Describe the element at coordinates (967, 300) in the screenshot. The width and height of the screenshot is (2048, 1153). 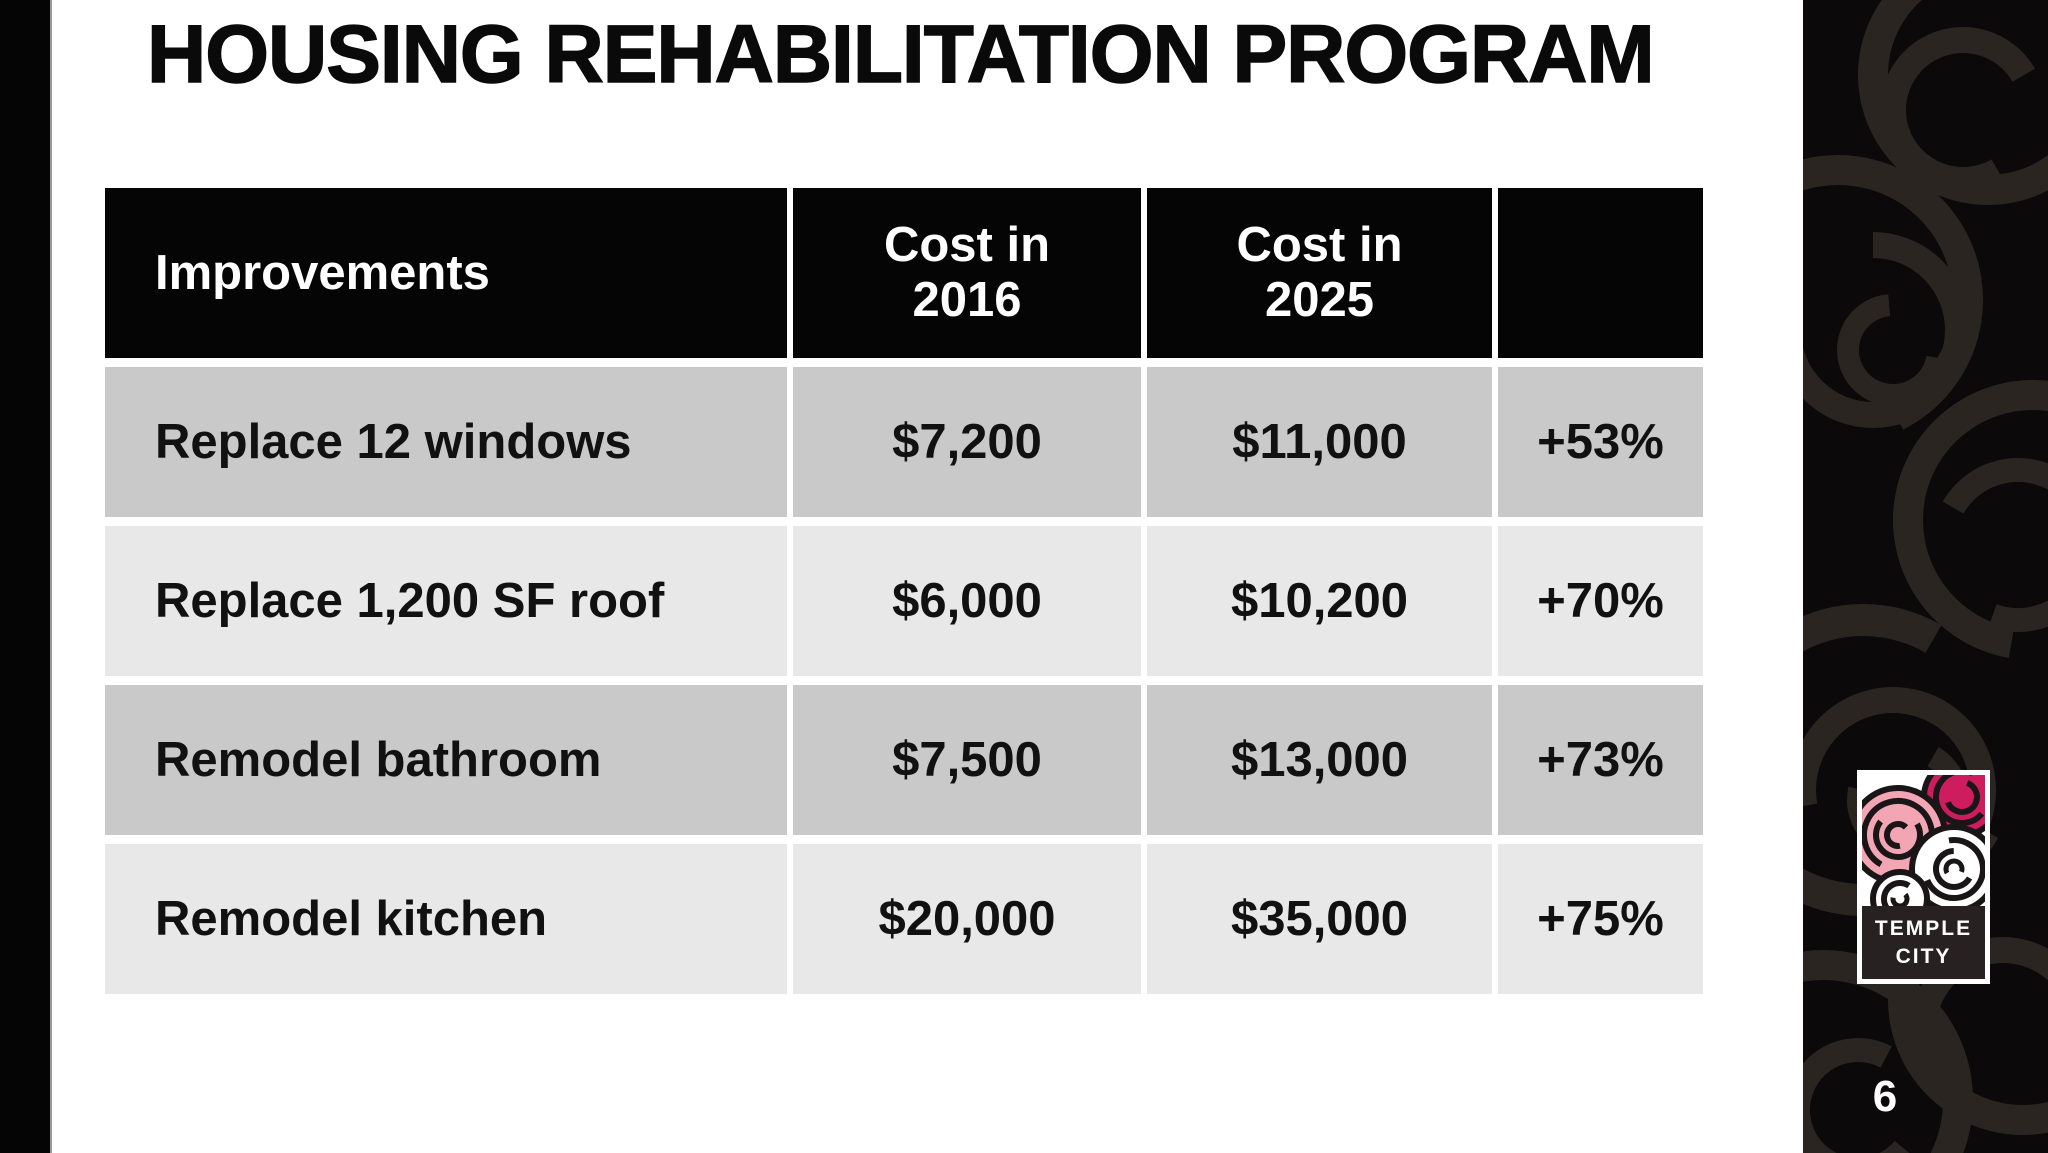
I see `header-cost-2016-line2: 2016` at that location.